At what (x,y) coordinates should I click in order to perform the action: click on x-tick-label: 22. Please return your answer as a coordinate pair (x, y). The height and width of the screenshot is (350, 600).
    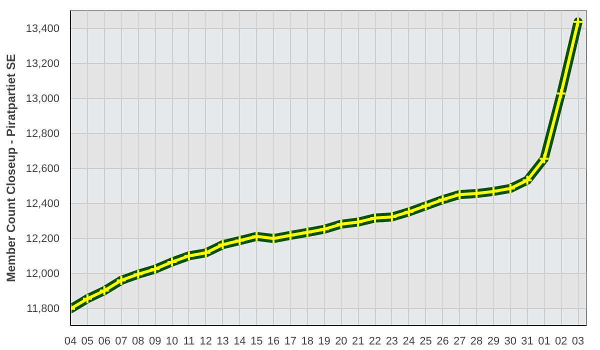
    Looking at the image, I should click on (375, 342).